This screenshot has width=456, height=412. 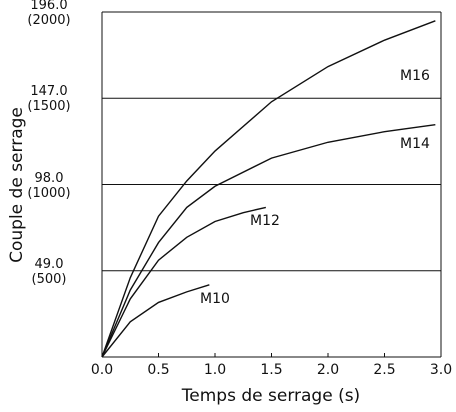 I want to click on x-tick-label: 2.5, so click(x=384, y=370).